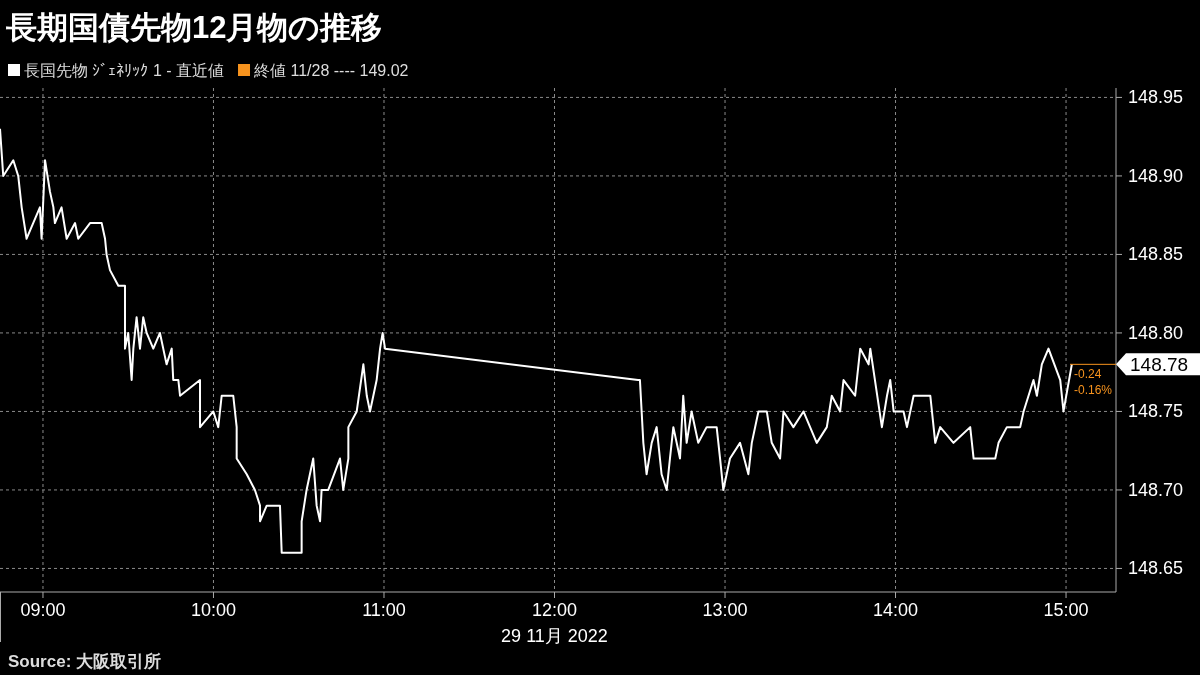 This screenshot has height=675, width=1200. What do you see at coordinates (896, 610) in the screenshot?
I see `x-tick-label: 14:00` at bounding box center [896, 610].